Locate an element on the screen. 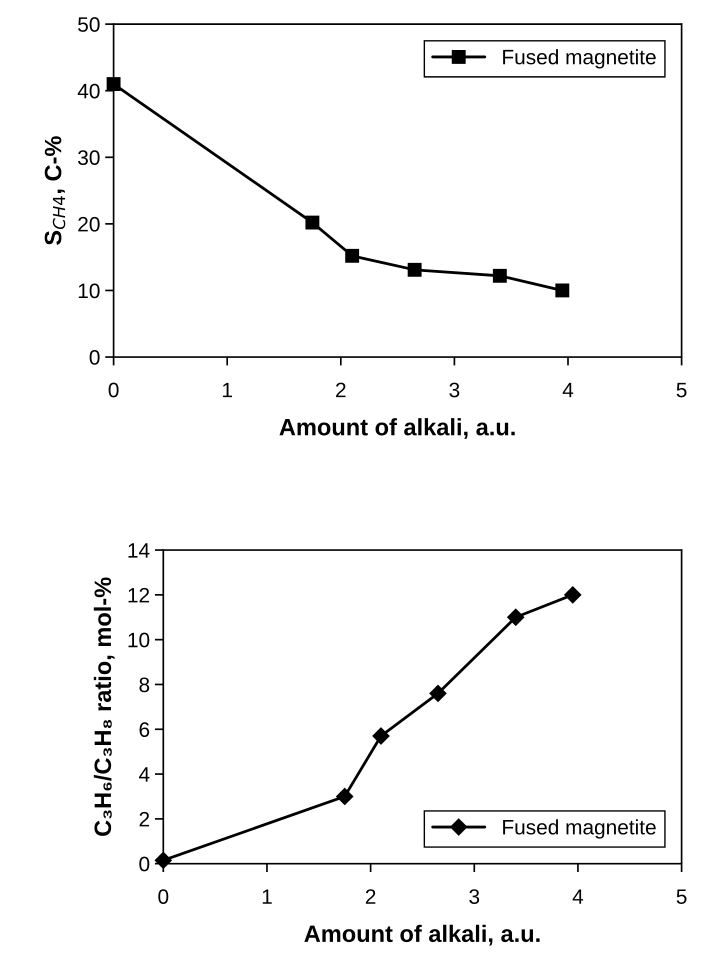 Image resolution: width=710 pixels, height=965 pixels. y-tick-label: 6 is located at coordinates (145, 730).